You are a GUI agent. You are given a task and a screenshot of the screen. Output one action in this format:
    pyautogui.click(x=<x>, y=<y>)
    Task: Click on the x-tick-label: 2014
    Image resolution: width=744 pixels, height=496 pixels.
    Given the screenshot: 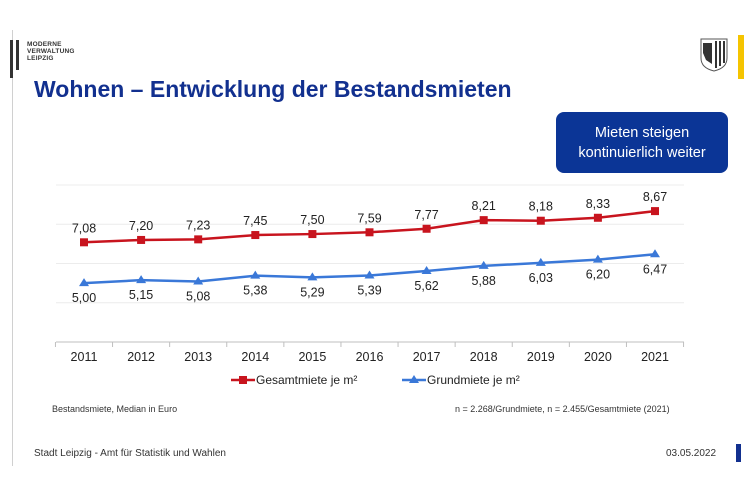 What is the action you would take?
    pyautogui.click(x=255, y=357)
    